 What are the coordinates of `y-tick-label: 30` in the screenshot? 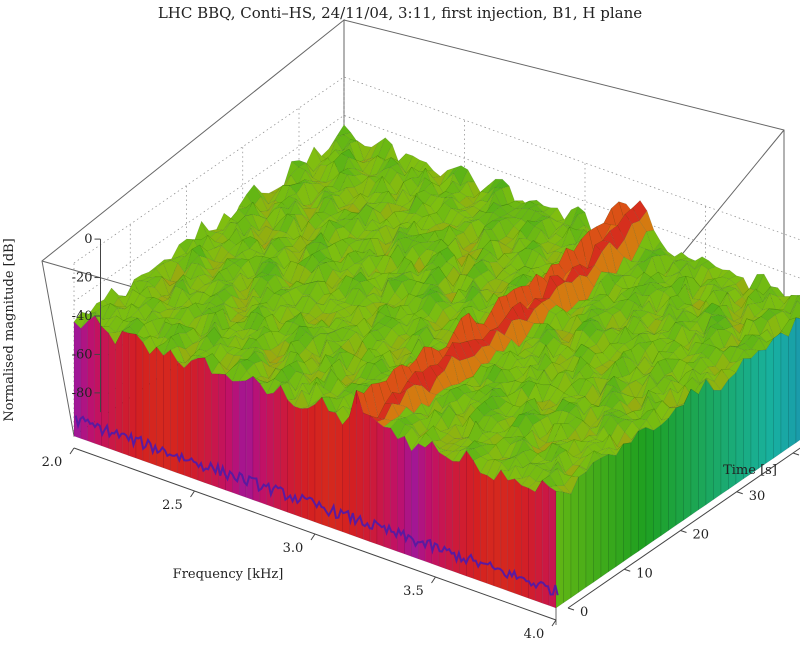 It's located at (757, 496).